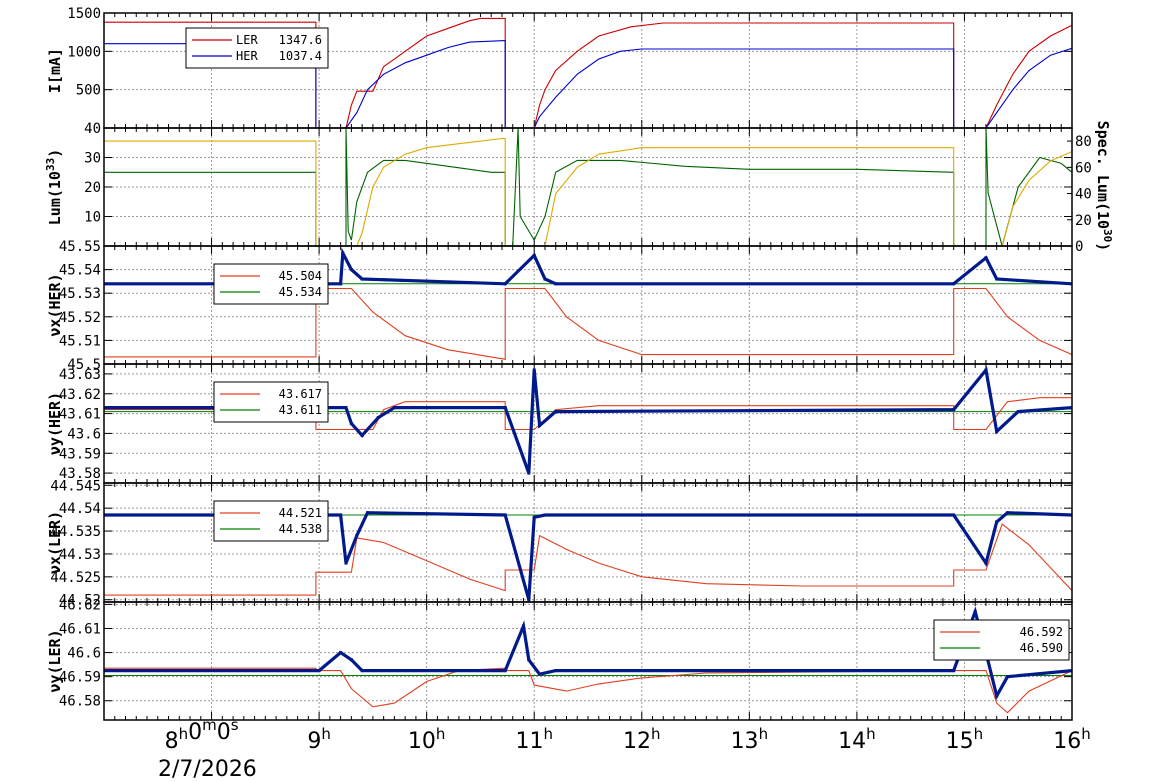 The height and width of the screenshot is (782, 1154). What do you see at coordinates (588, 191) in the screenshot?
I see `series-SpecLum` at bounding box center [588, 191].